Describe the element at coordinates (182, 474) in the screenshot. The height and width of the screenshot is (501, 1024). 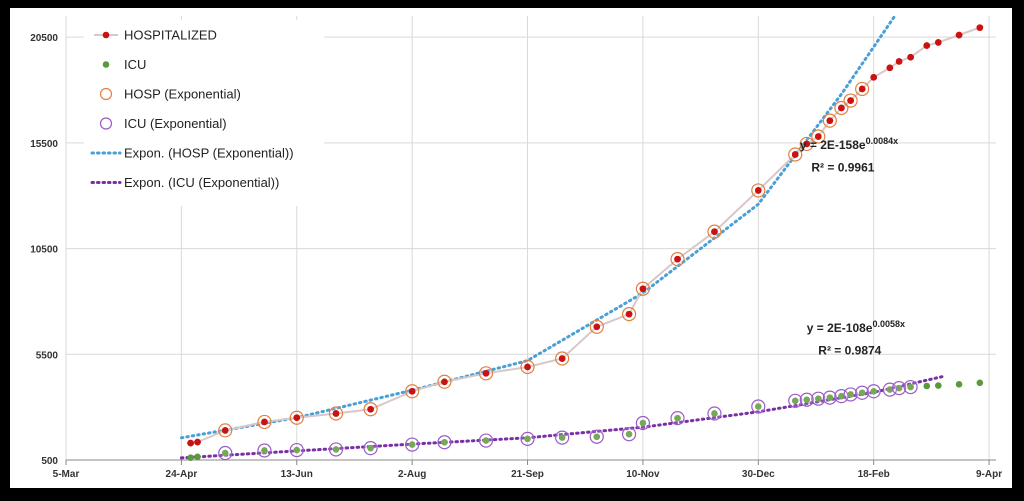
I see `x-tick-label: 24-Apr` at that location.